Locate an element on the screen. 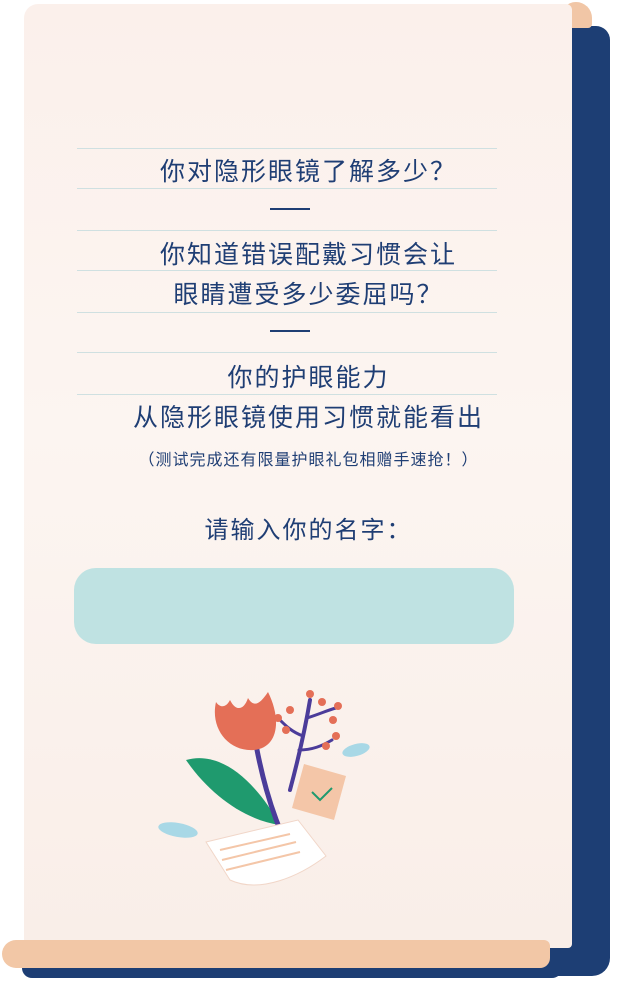  name-input is located at coordinates (294, 606).